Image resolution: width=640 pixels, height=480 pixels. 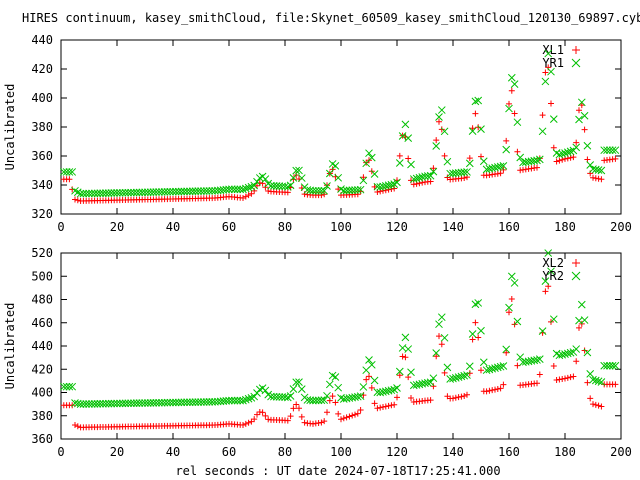 What do you see at coordinates (42, 69) in the screenshot?
I see `y-tick-label: 420` at bounding box center [42, 69].